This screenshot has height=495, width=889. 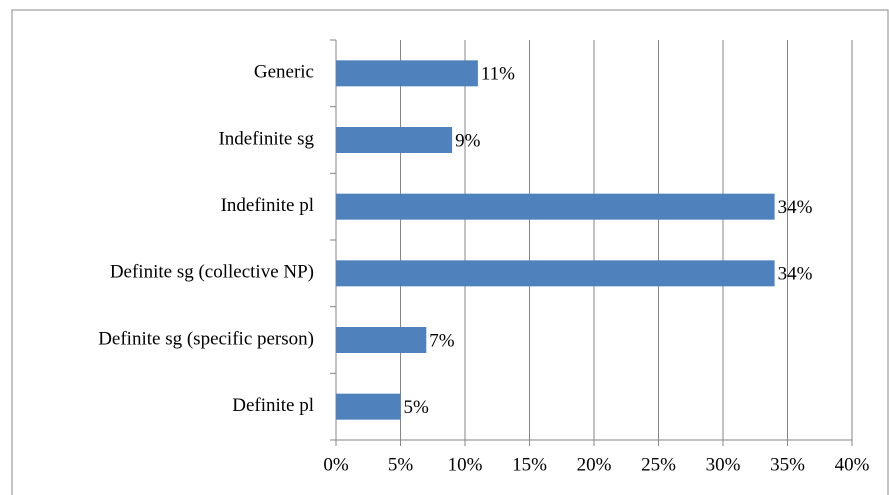 I want to click on data-label: 5%, so click(x=417, y=407).